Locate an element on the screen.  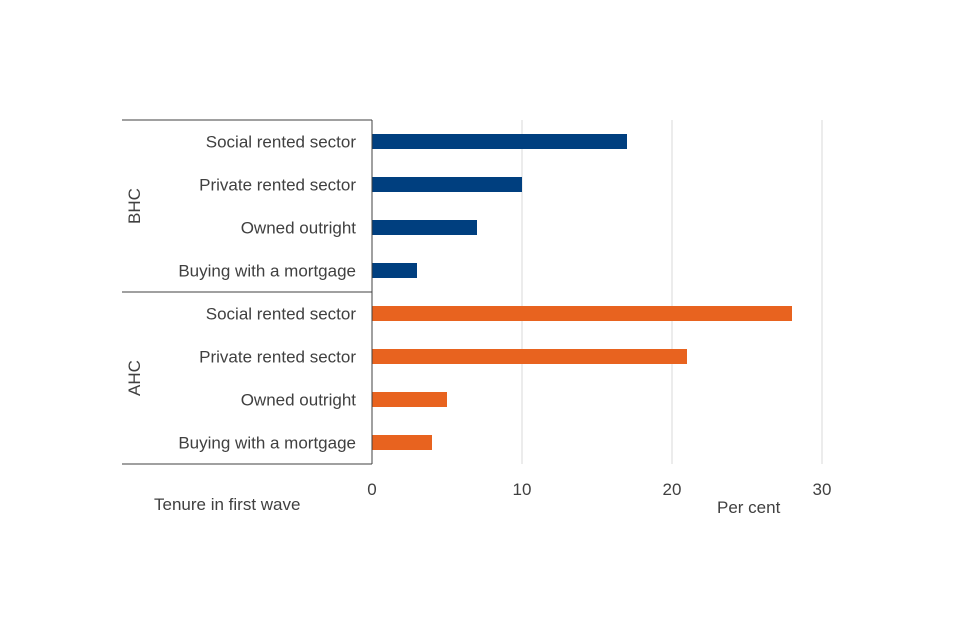
x-tick-label: 0 is located at coordinates (371, 489).